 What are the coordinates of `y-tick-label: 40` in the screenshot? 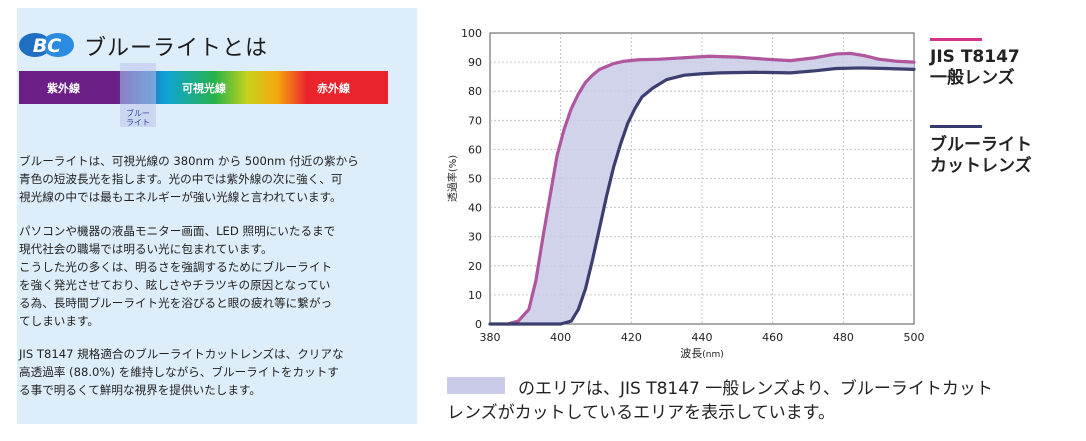 It's located at (475, 208).